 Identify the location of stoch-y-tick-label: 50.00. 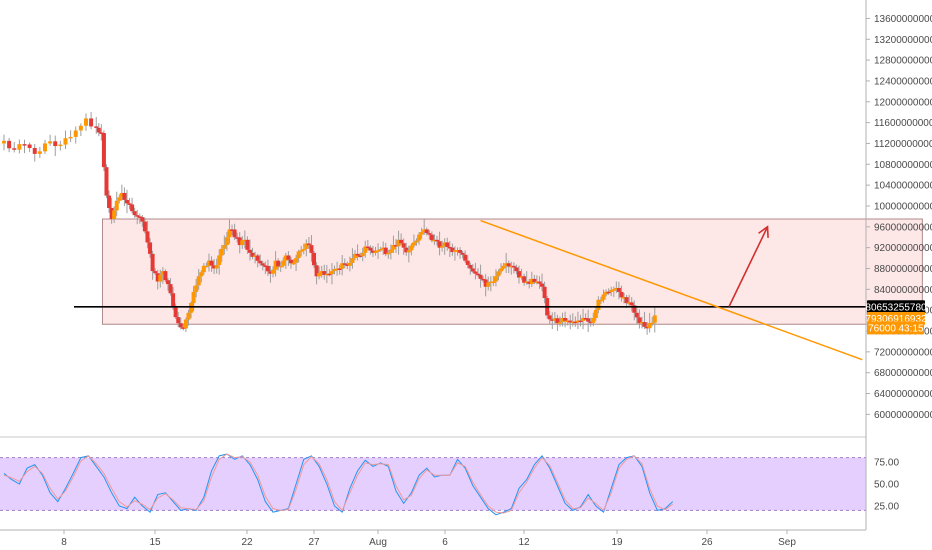
(886, 485).